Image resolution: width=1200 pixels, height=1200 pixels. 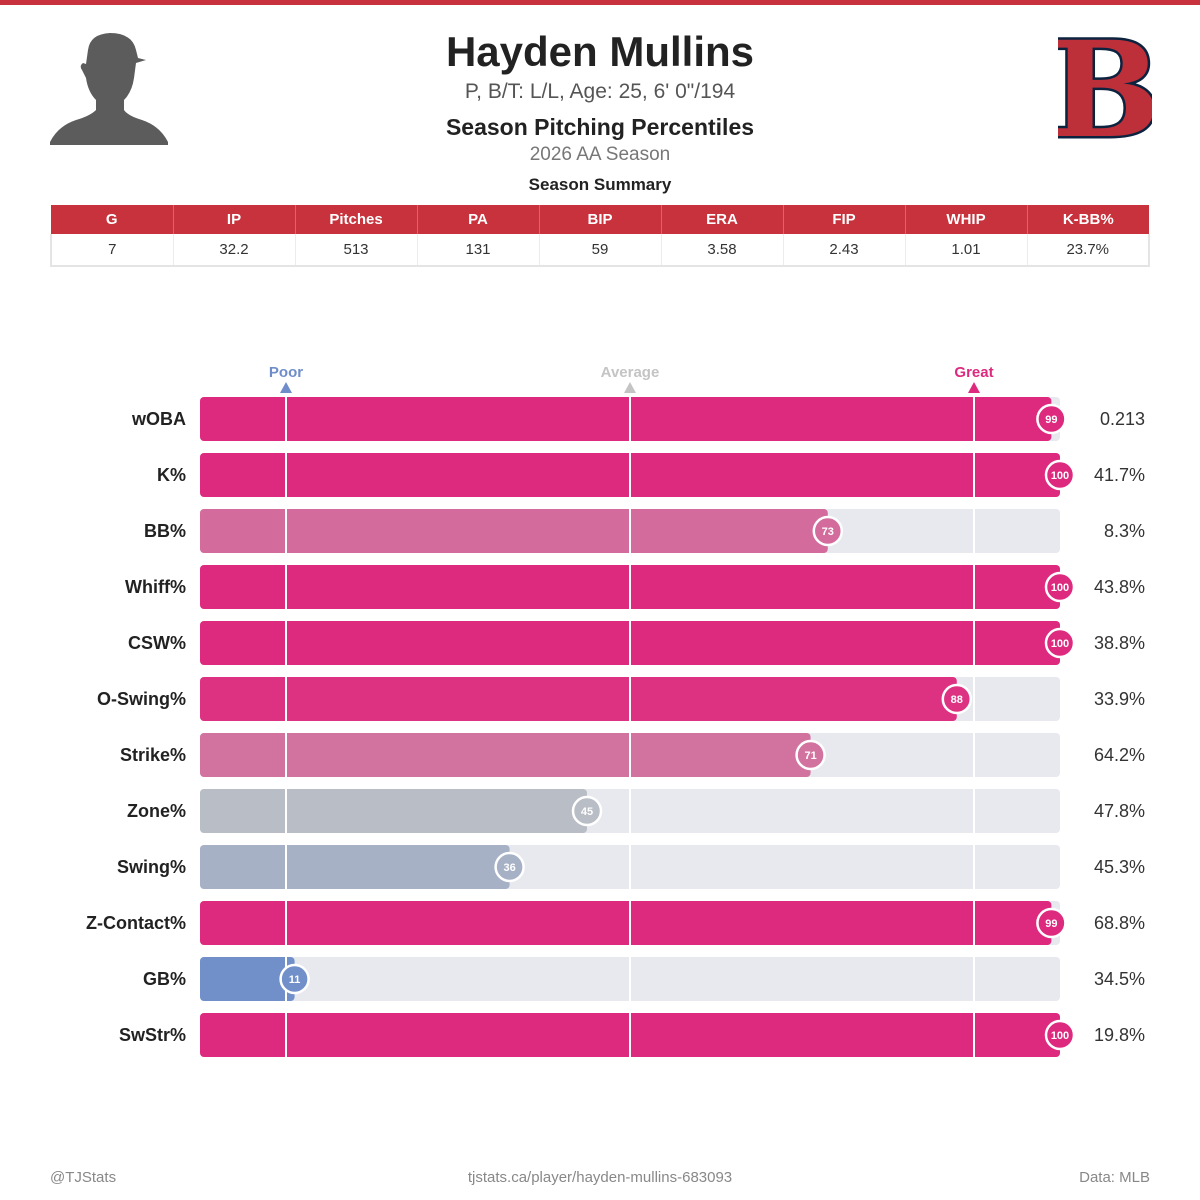 I want to click on player-headshot-icon, so click(x=109, y=89).